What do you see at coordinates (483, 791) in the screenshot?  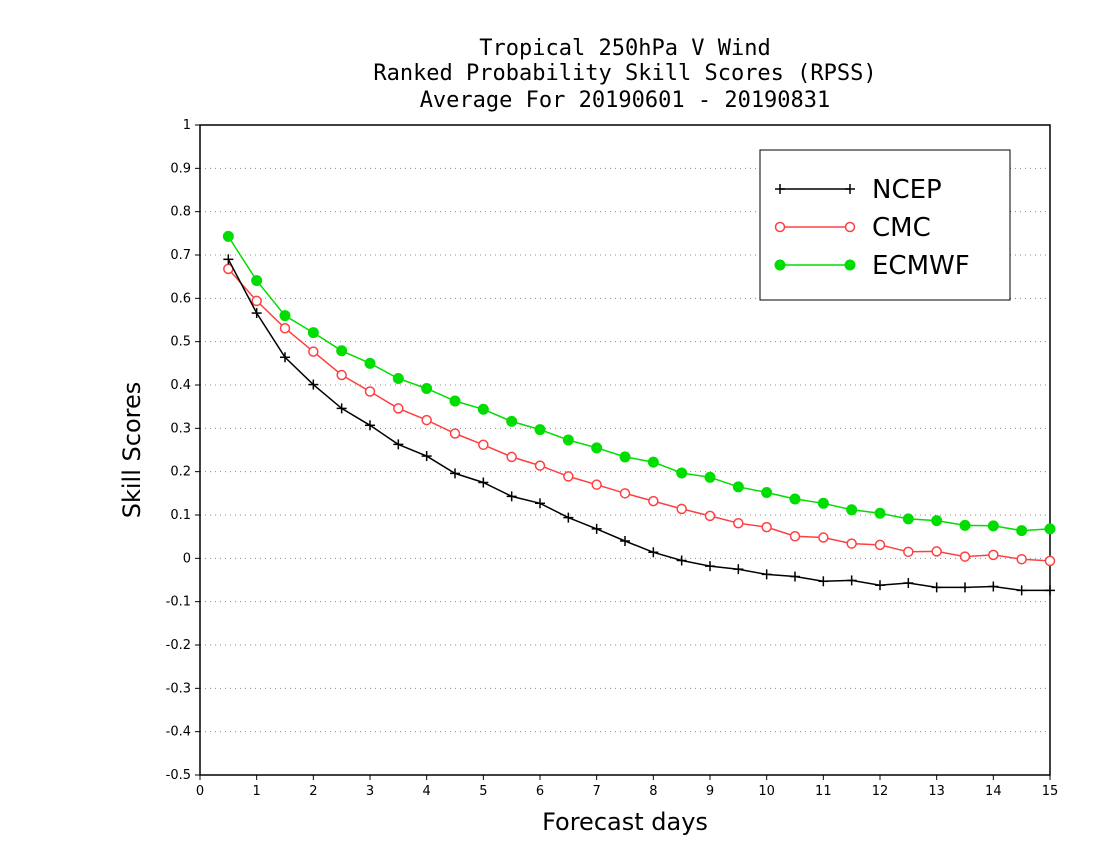 I see `x-tick-label: 5` at bounding box center [483, 791].